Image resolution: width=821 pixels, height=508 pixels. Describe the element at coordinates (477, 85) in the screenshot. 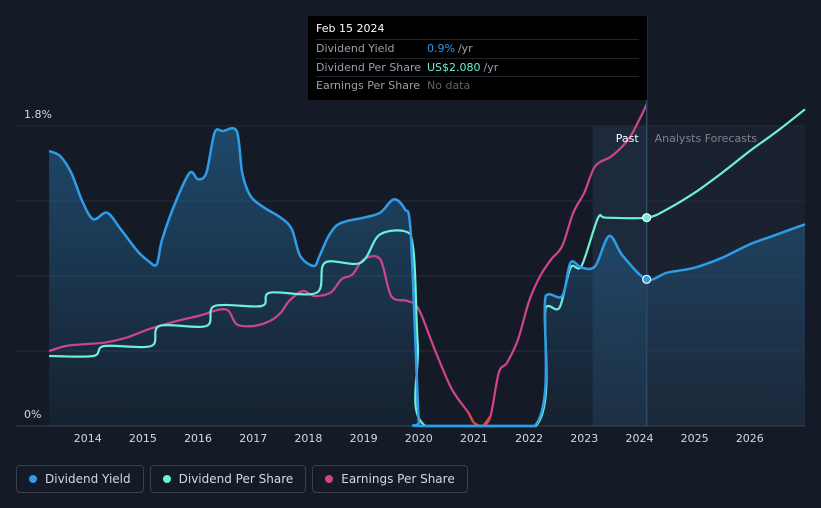

I see `tooltip-row-earnings-per-share: Earnings Per Share No data` at that location.